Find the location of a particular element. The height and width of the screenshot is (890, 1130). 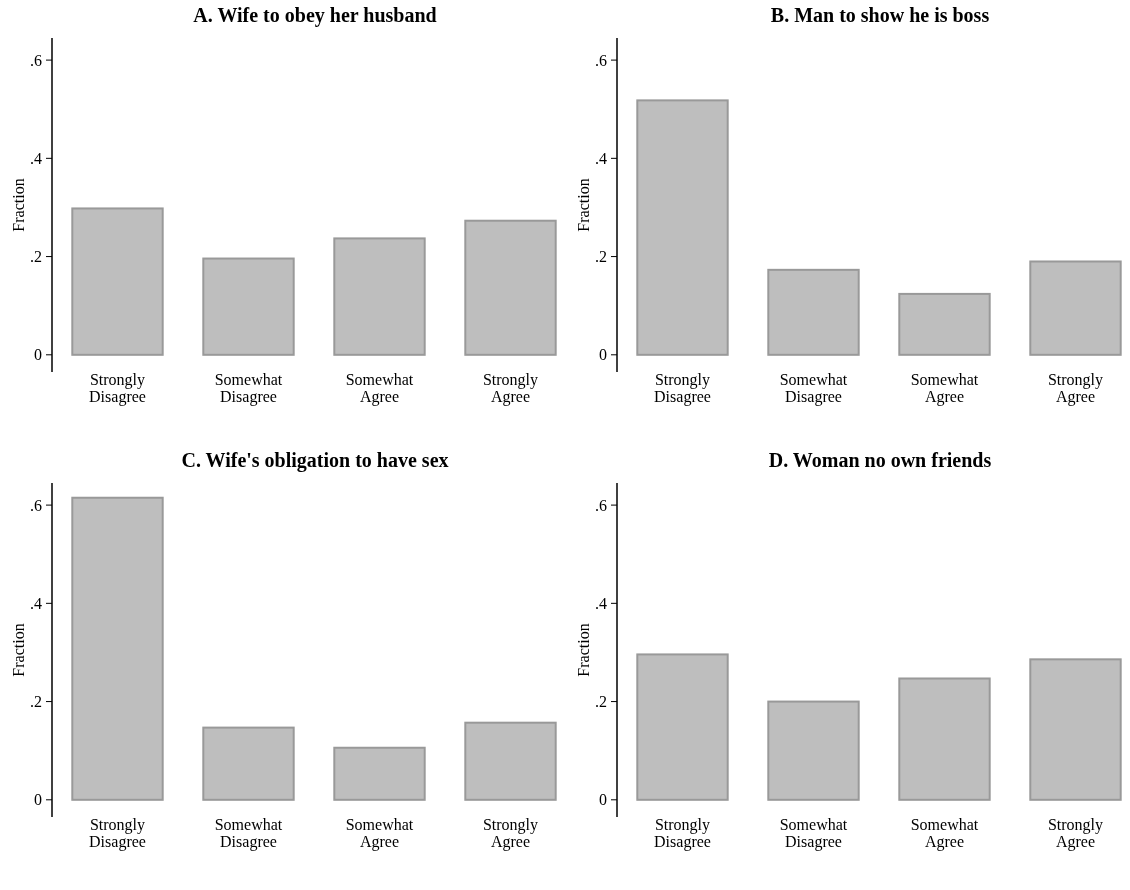

chart-title: A. Wife to obey her husband is located at coordinates (315, 15).